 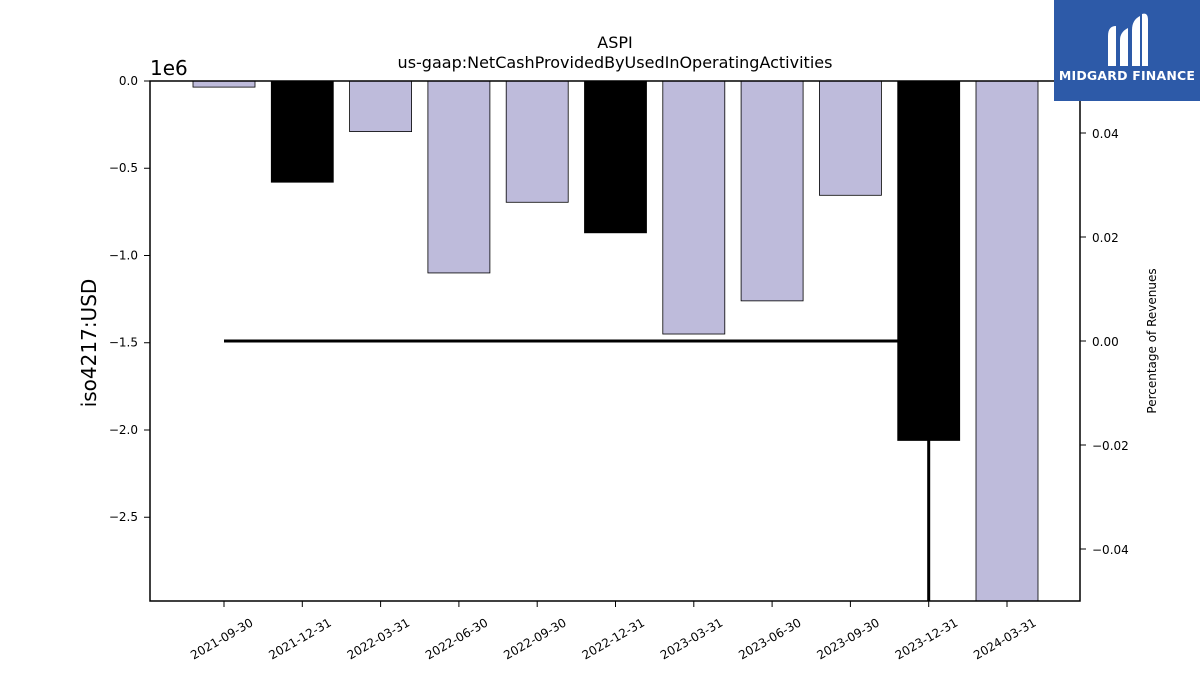 What do you see at coordinates (299, 638) in the screenshot?
I see `x-tick-label: 2021-12-31` at bounding box center [299, 638].